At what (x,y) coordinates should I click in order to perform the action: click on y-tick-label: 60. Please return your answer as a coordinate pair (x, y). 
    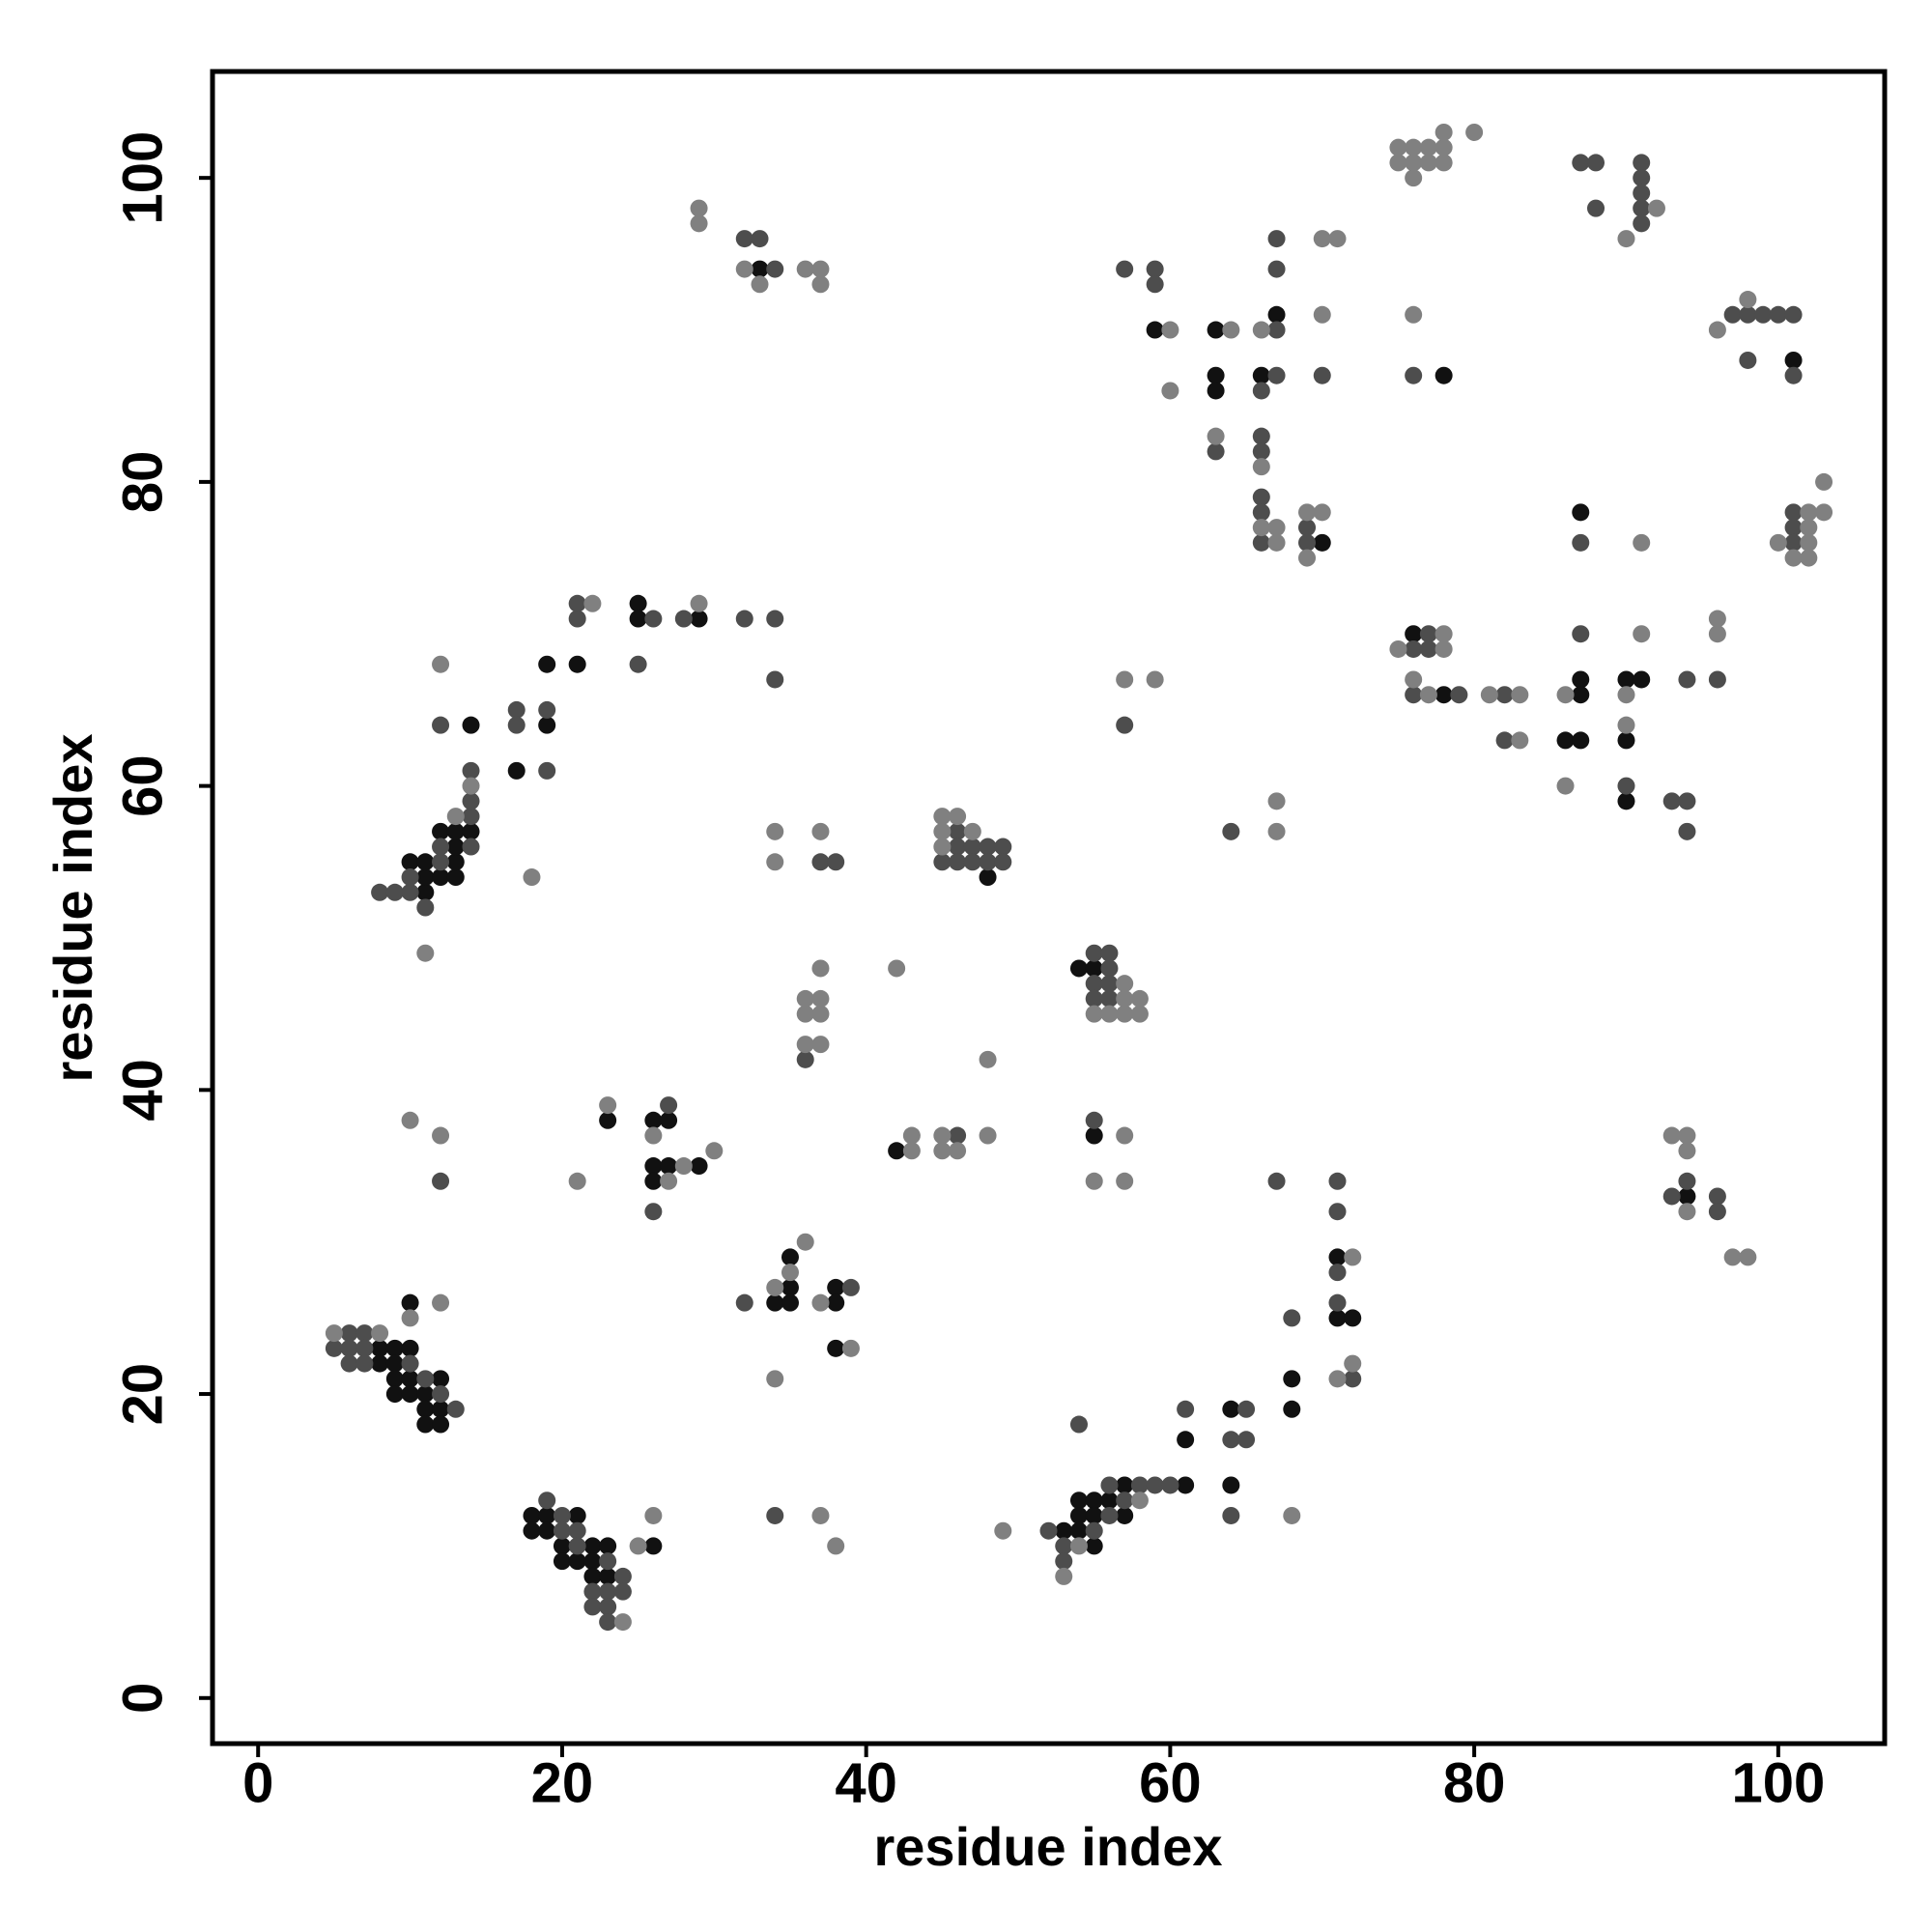
    Looking at the image, I should click on (142, 785).